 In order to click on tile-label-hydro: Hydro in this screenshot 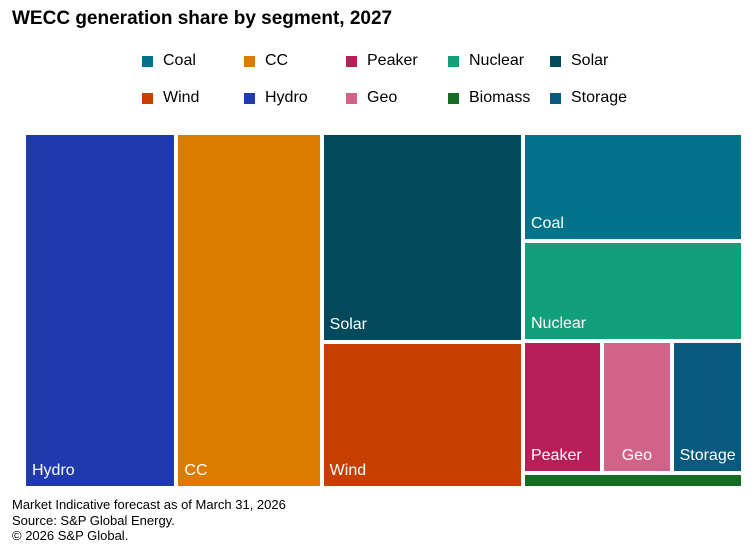, I will do `click(53, 470)`.